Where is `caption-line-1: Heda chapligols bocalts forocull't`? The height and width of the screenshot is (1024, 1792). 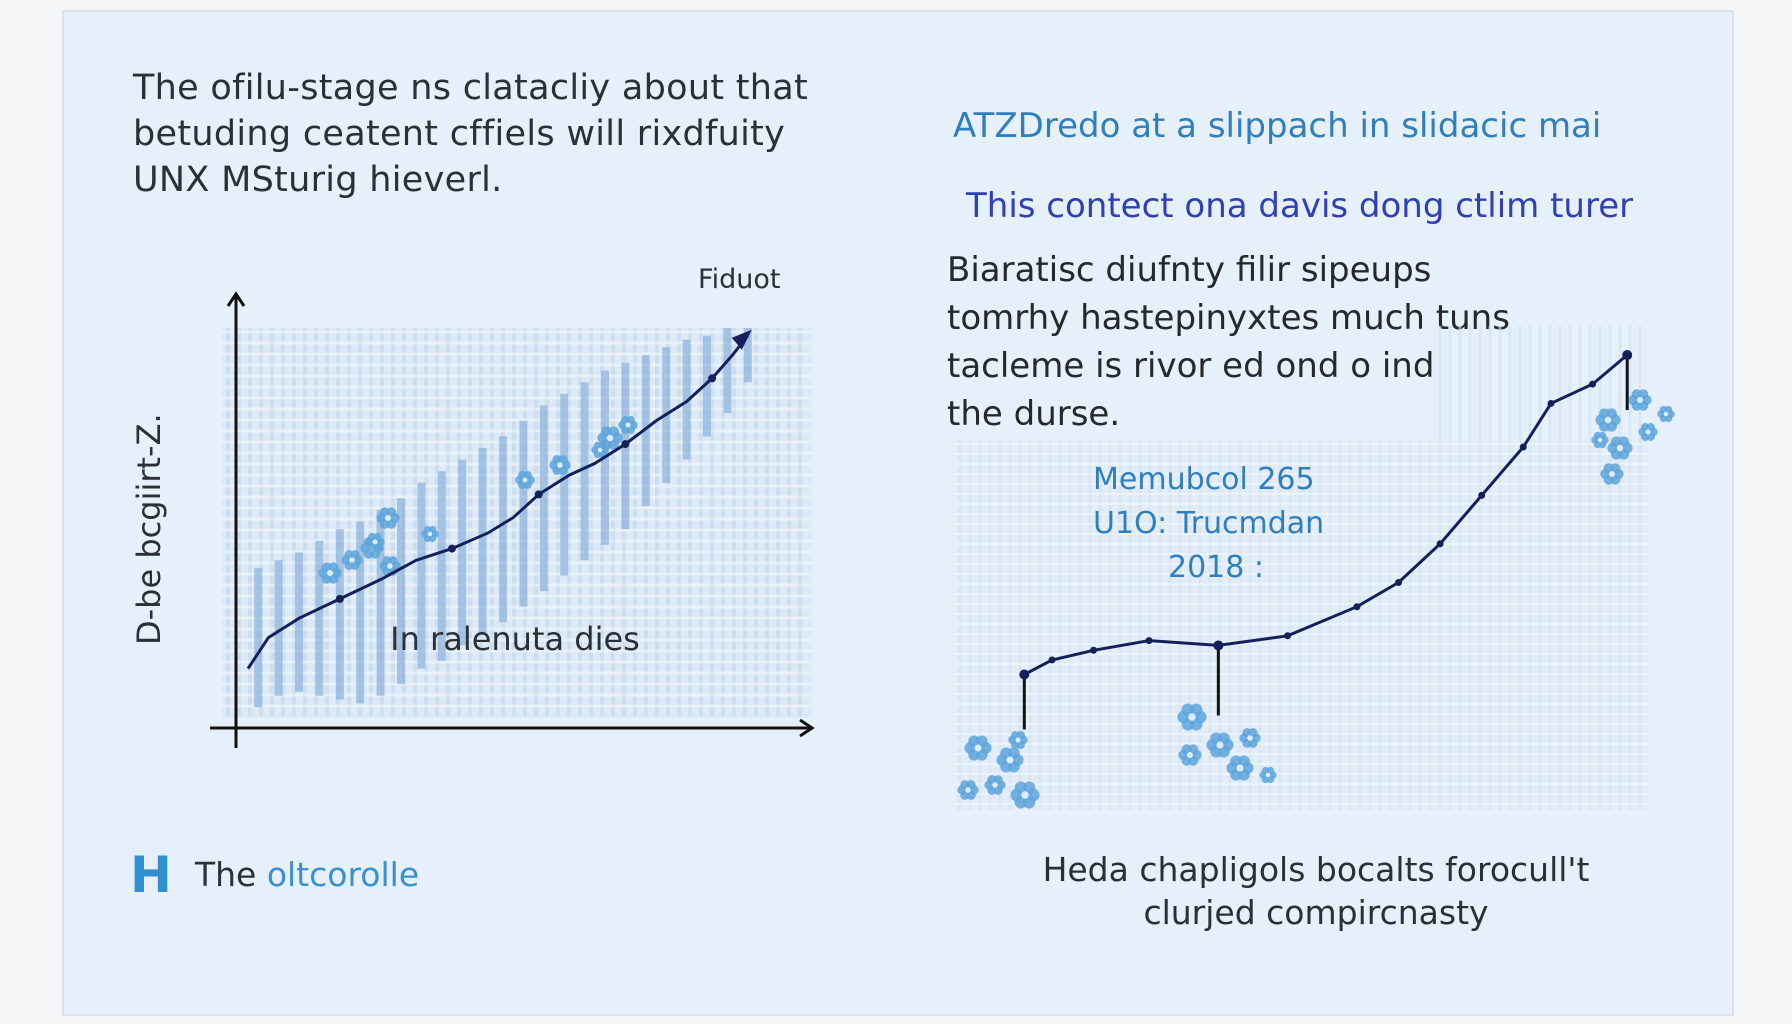 caption-line-1: Heda chapligols bocalts forocull't is located at coordinates (1316, 869).